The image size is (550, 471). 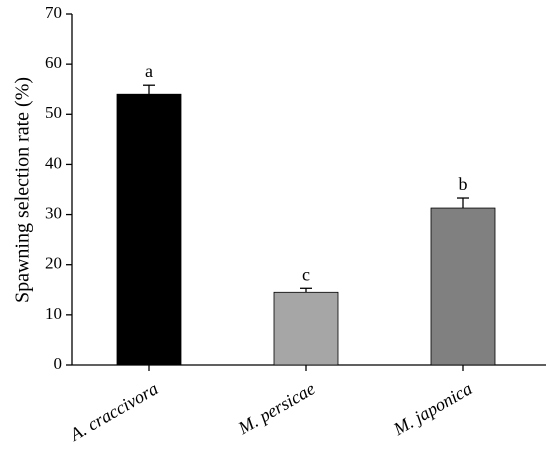 I want to click on significance-letter-2: c, so click(x=306, y=274).